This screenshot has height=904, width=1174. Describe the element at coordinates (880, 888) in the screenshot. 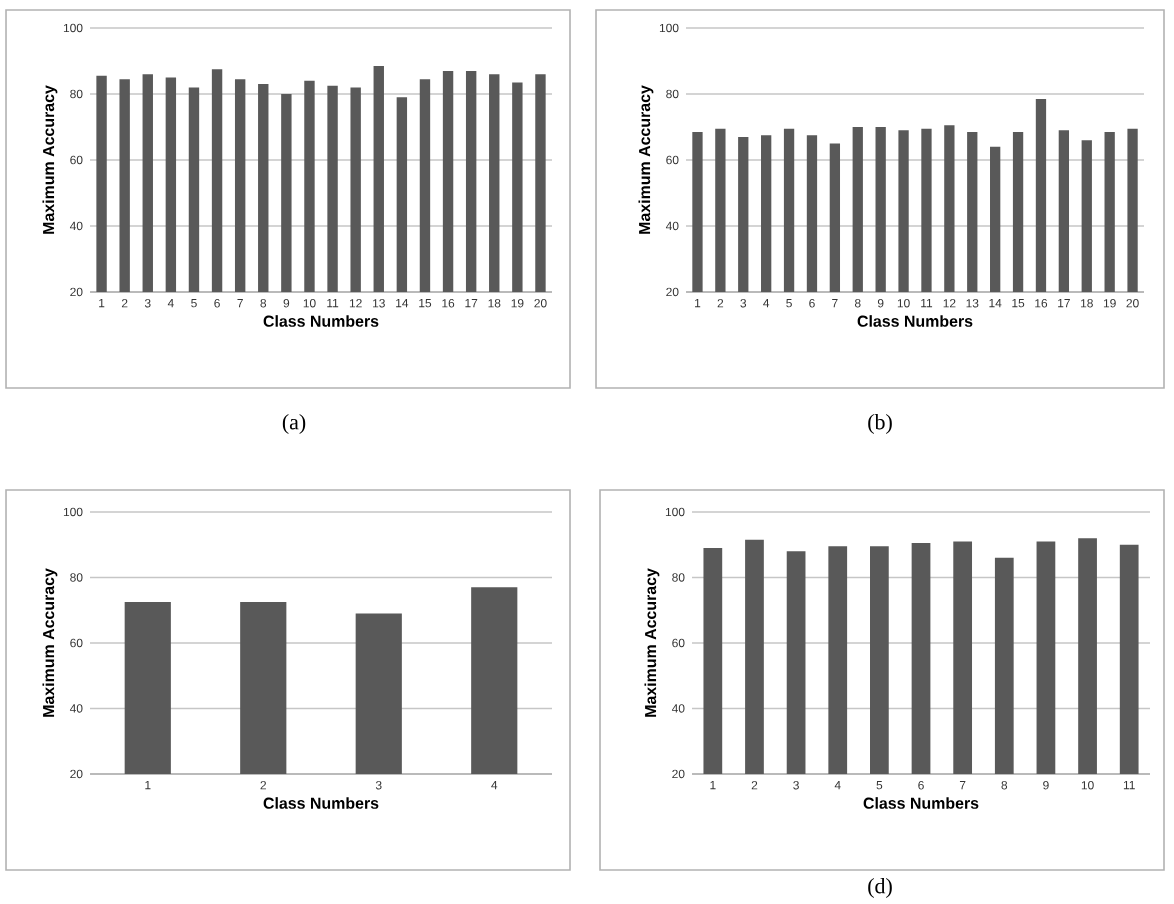

I see `text: (d)` at that location.